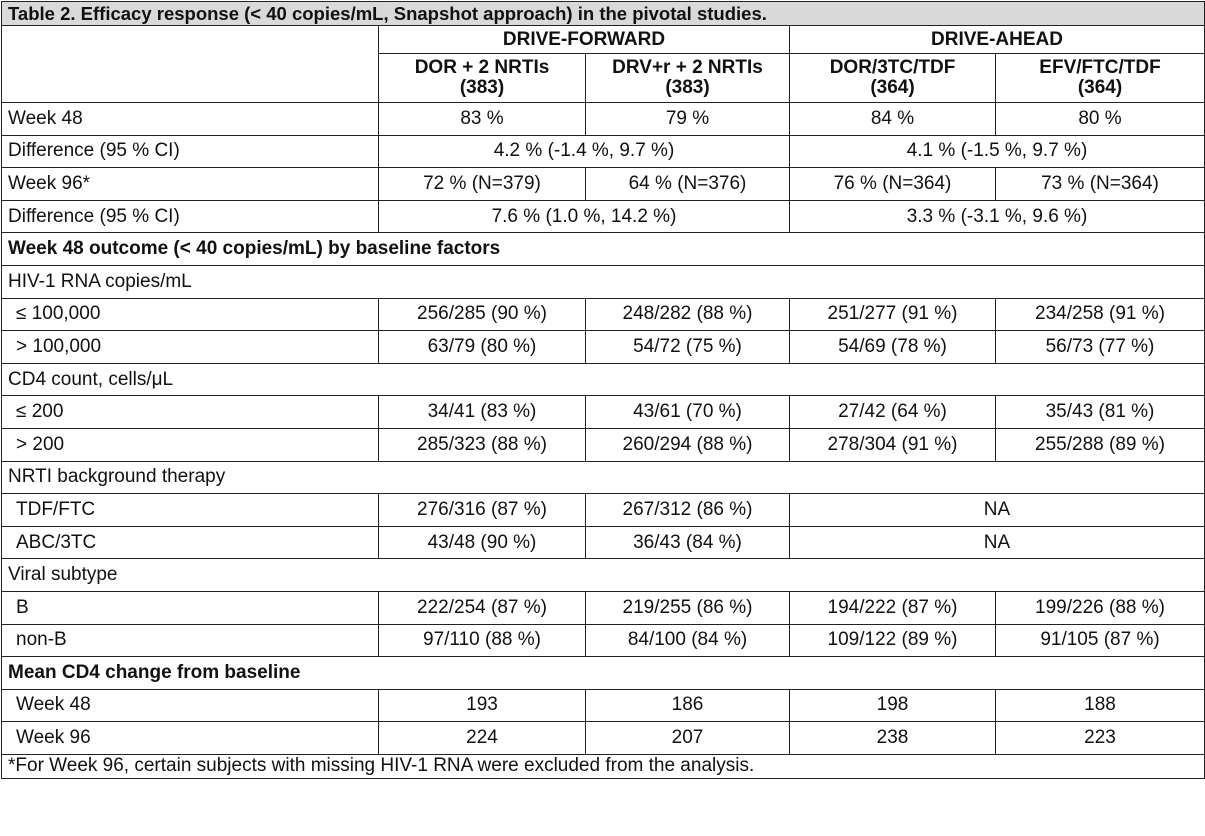 This screenshot has height=836, width=1205. What do you see at coordinates (892, 738) in the screenshot?
I see `table-cell: 238` at bounding box center [892, 738].